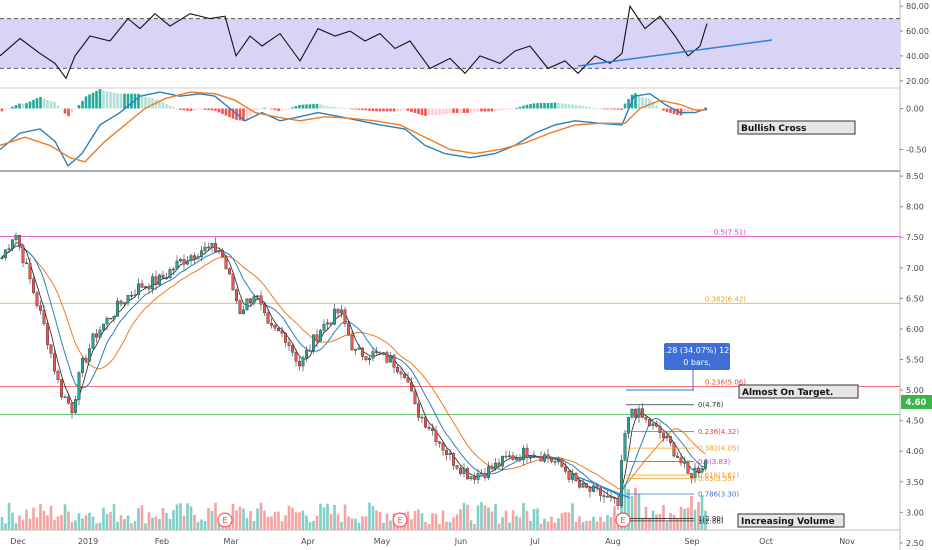  What do you see at coordinates (308, 541) in the screenshot?
I see `time-axis-label: Apr` at bounding box center [308, 541].